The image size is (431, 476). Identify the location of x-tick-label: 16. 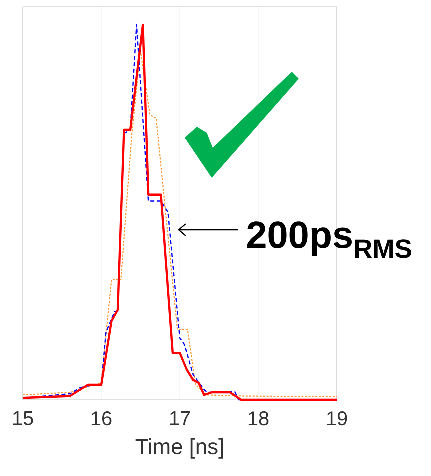
(102, 419).